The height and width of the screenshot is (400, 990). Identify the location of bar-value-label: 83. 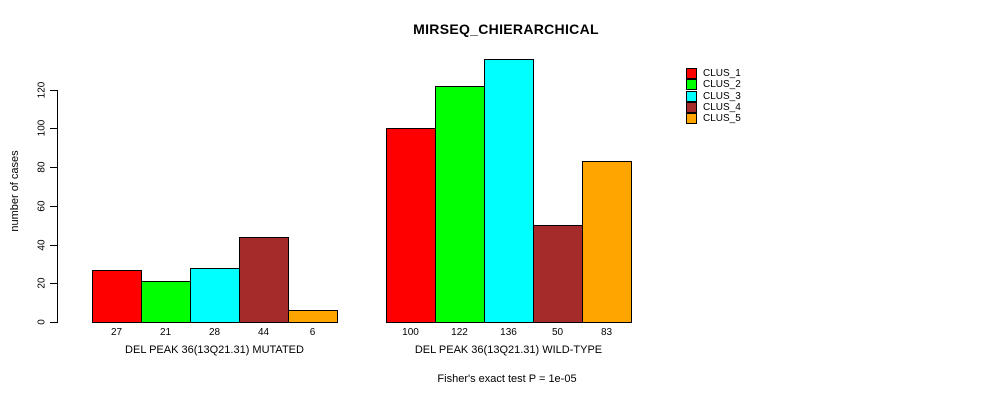
(606, 332).